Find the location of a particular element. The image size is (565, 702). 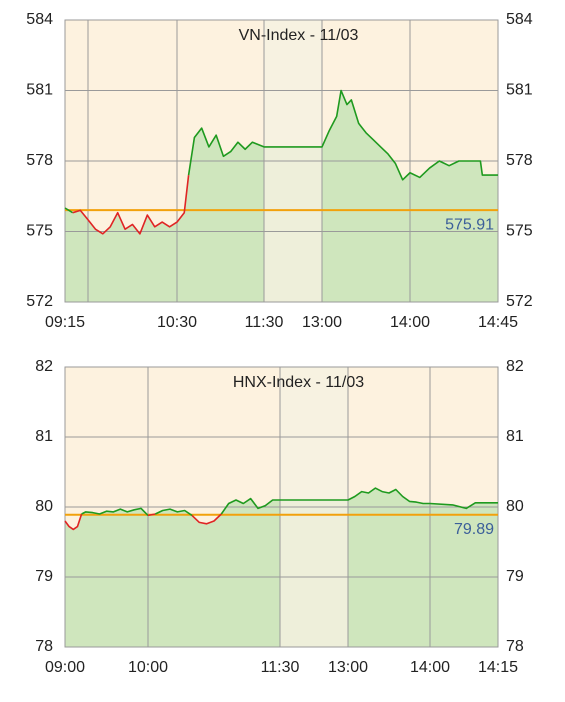

y-tick-label: 81 is located at coordinates (44, 436).